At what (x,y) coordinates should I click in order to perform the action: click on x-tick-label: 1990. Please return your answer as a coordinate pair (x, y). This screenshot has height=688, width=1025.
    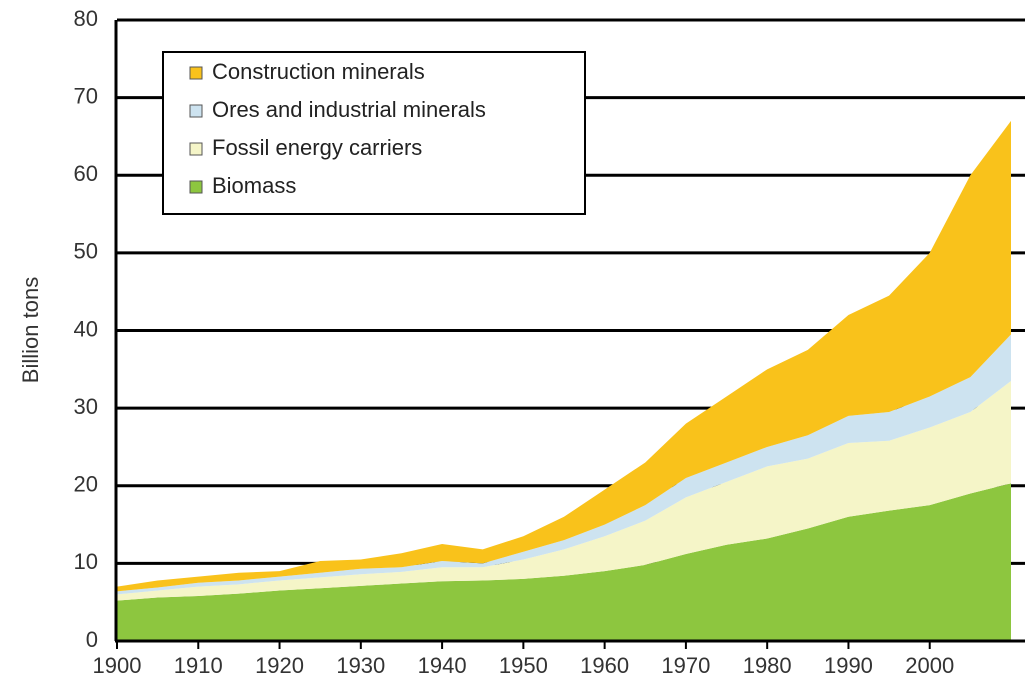
    Looking at the image, I should click on (848, 665).